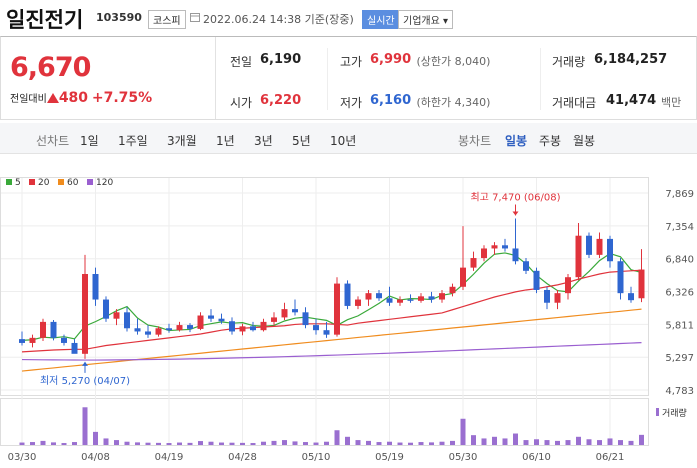 Image resolution: width=697 pixels, height=468 pixels. What do you see at coordinates (225, 141) in the screenshot?
I see `tab: 1년` at bounding box center [225, 141].